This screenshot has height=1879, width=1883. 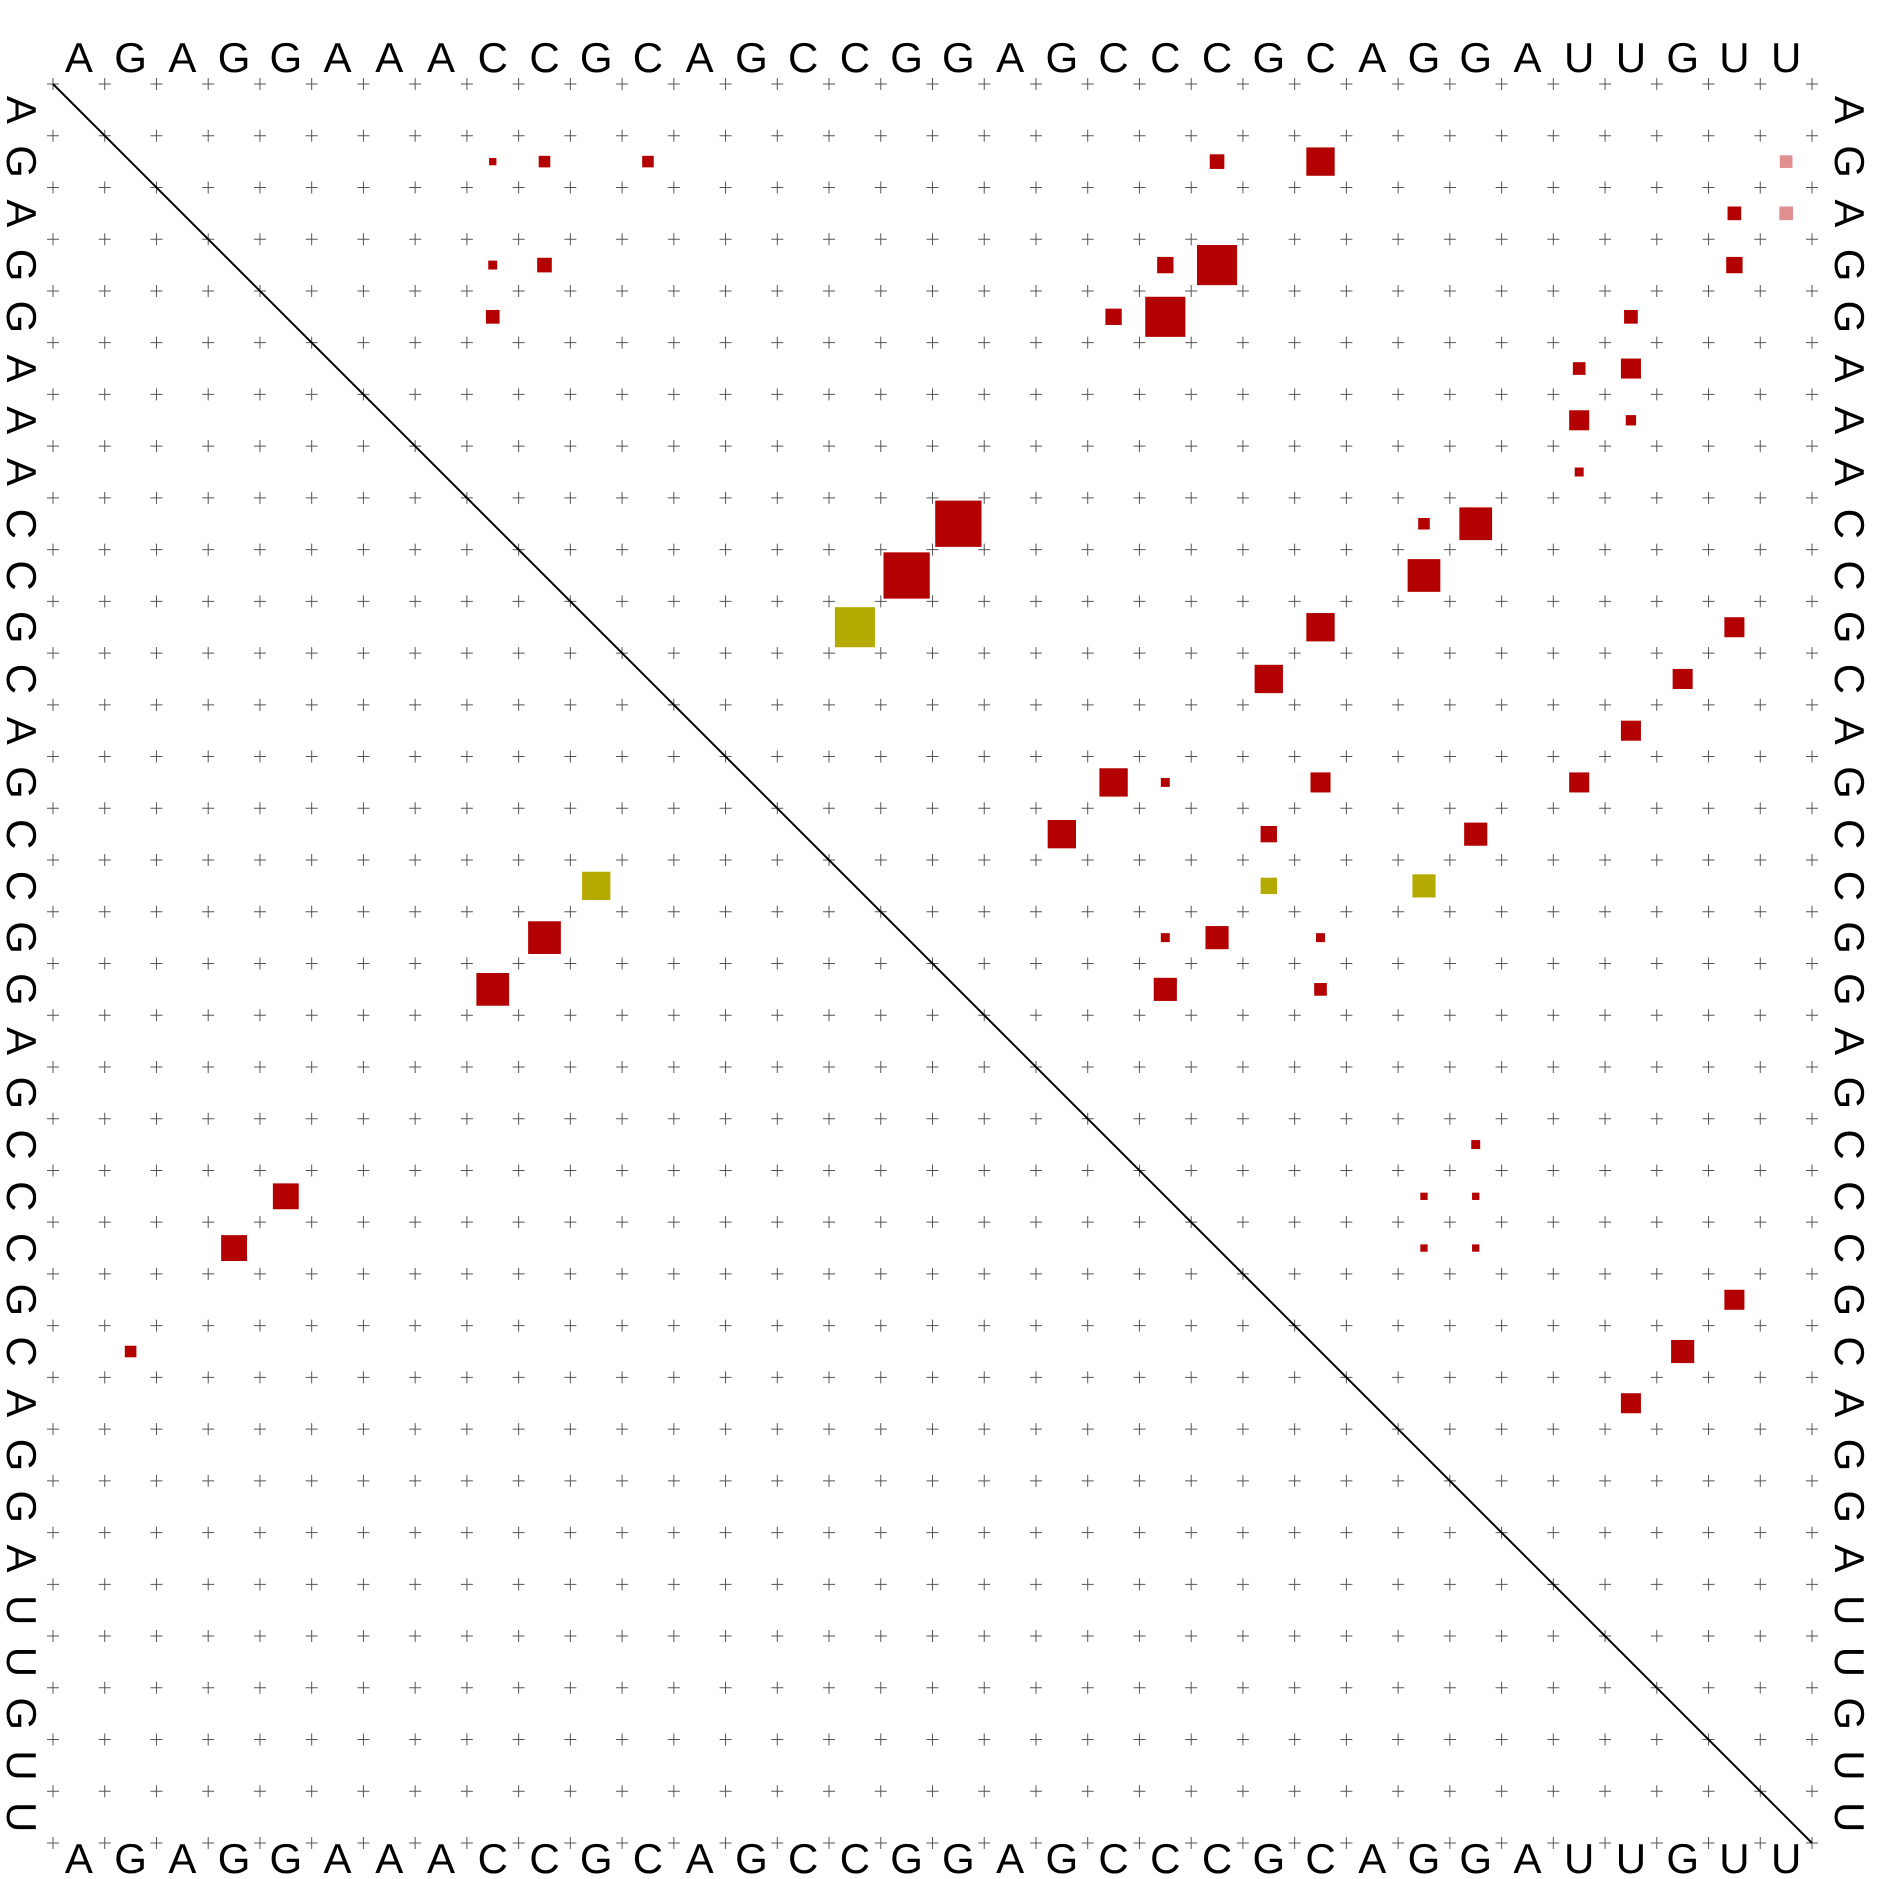 I want to click on sequence-letter-right: C, so click(x=1849, y=886).